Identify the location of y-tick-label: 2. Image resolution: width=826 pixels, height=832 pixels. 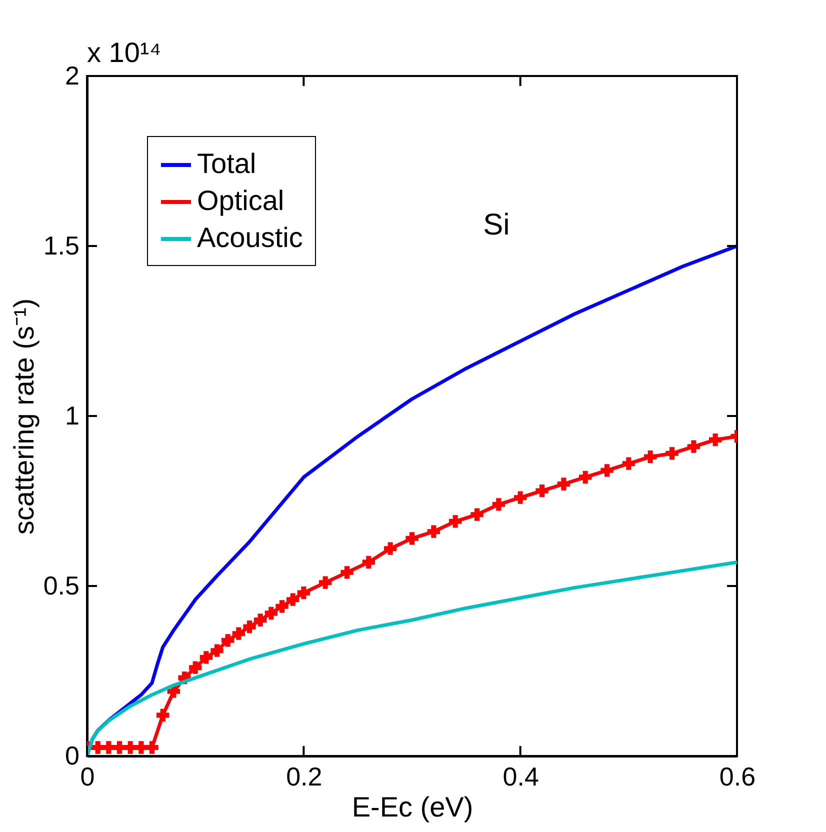
(72, 75).